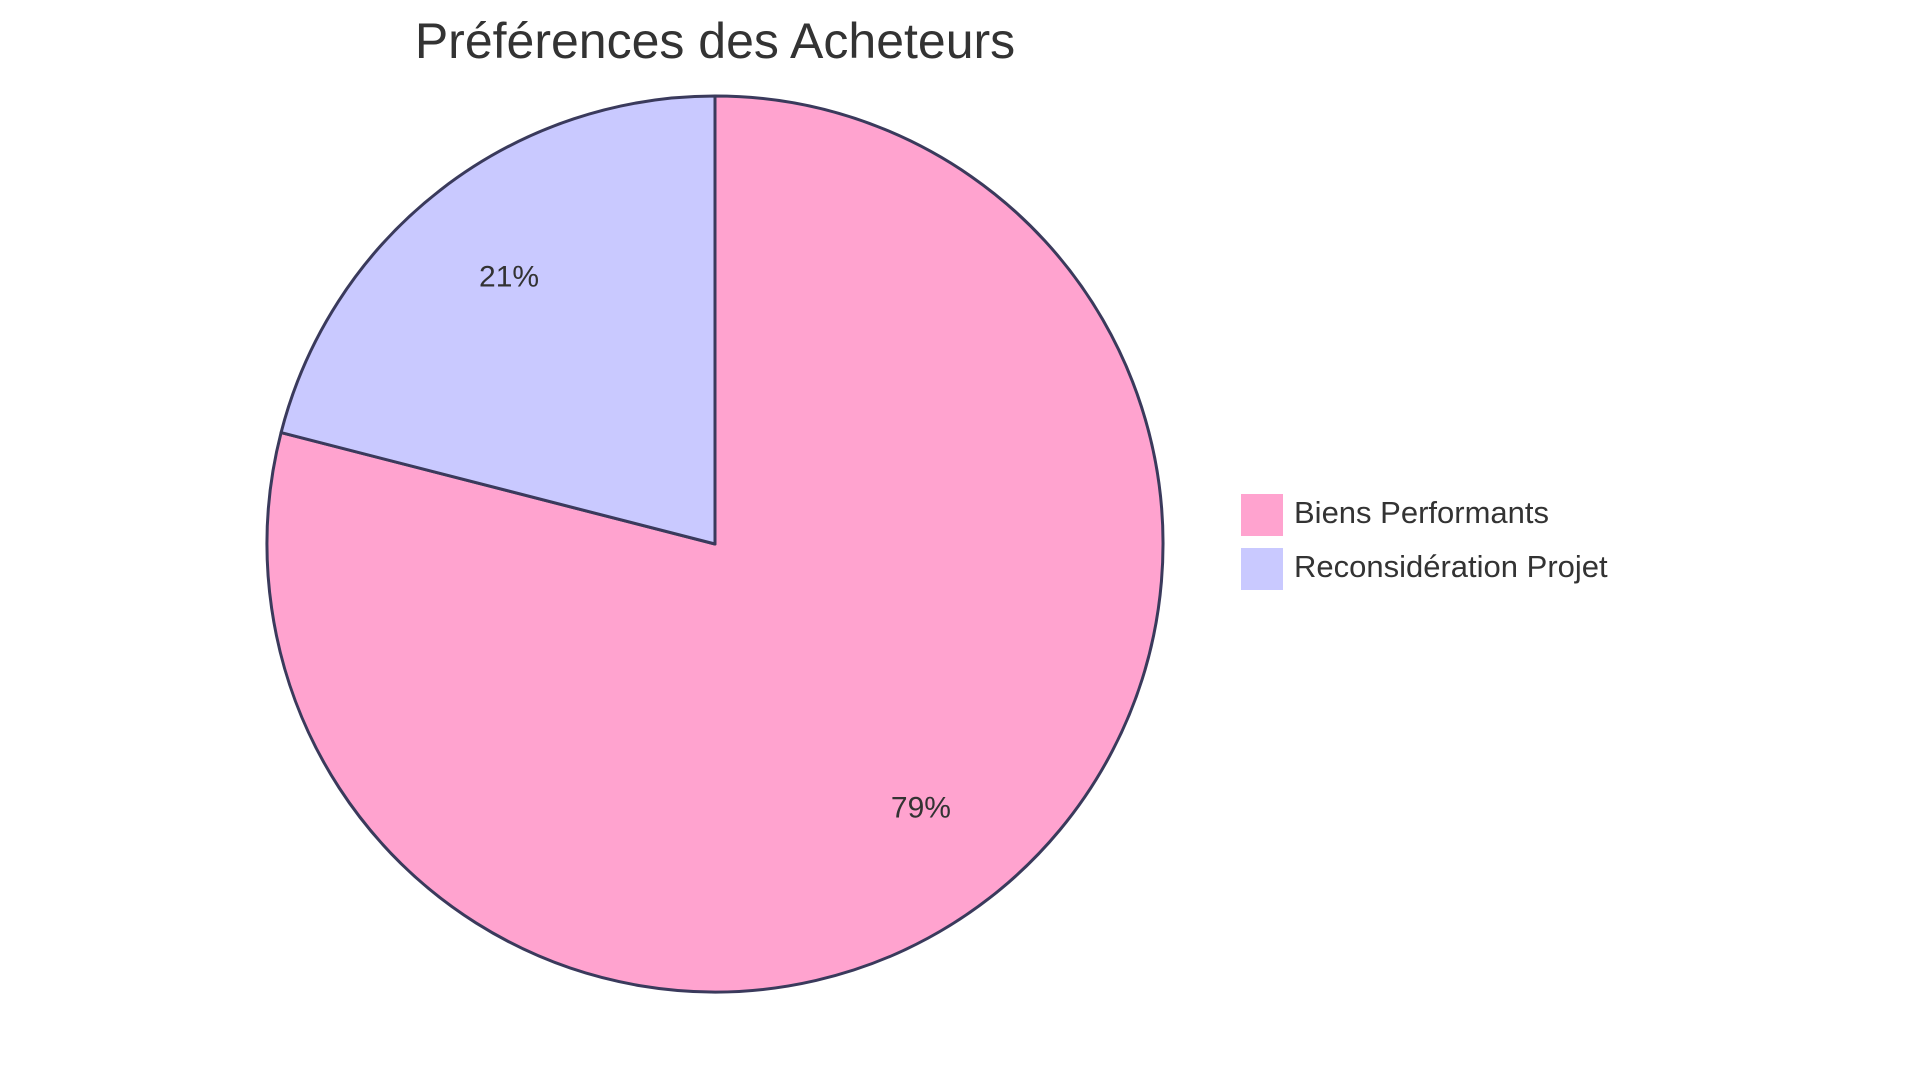  What do you see at coordinates (921, 807) in the screenshot?
I see `slice-value-label: 79%` at bounding box center [921, 807].